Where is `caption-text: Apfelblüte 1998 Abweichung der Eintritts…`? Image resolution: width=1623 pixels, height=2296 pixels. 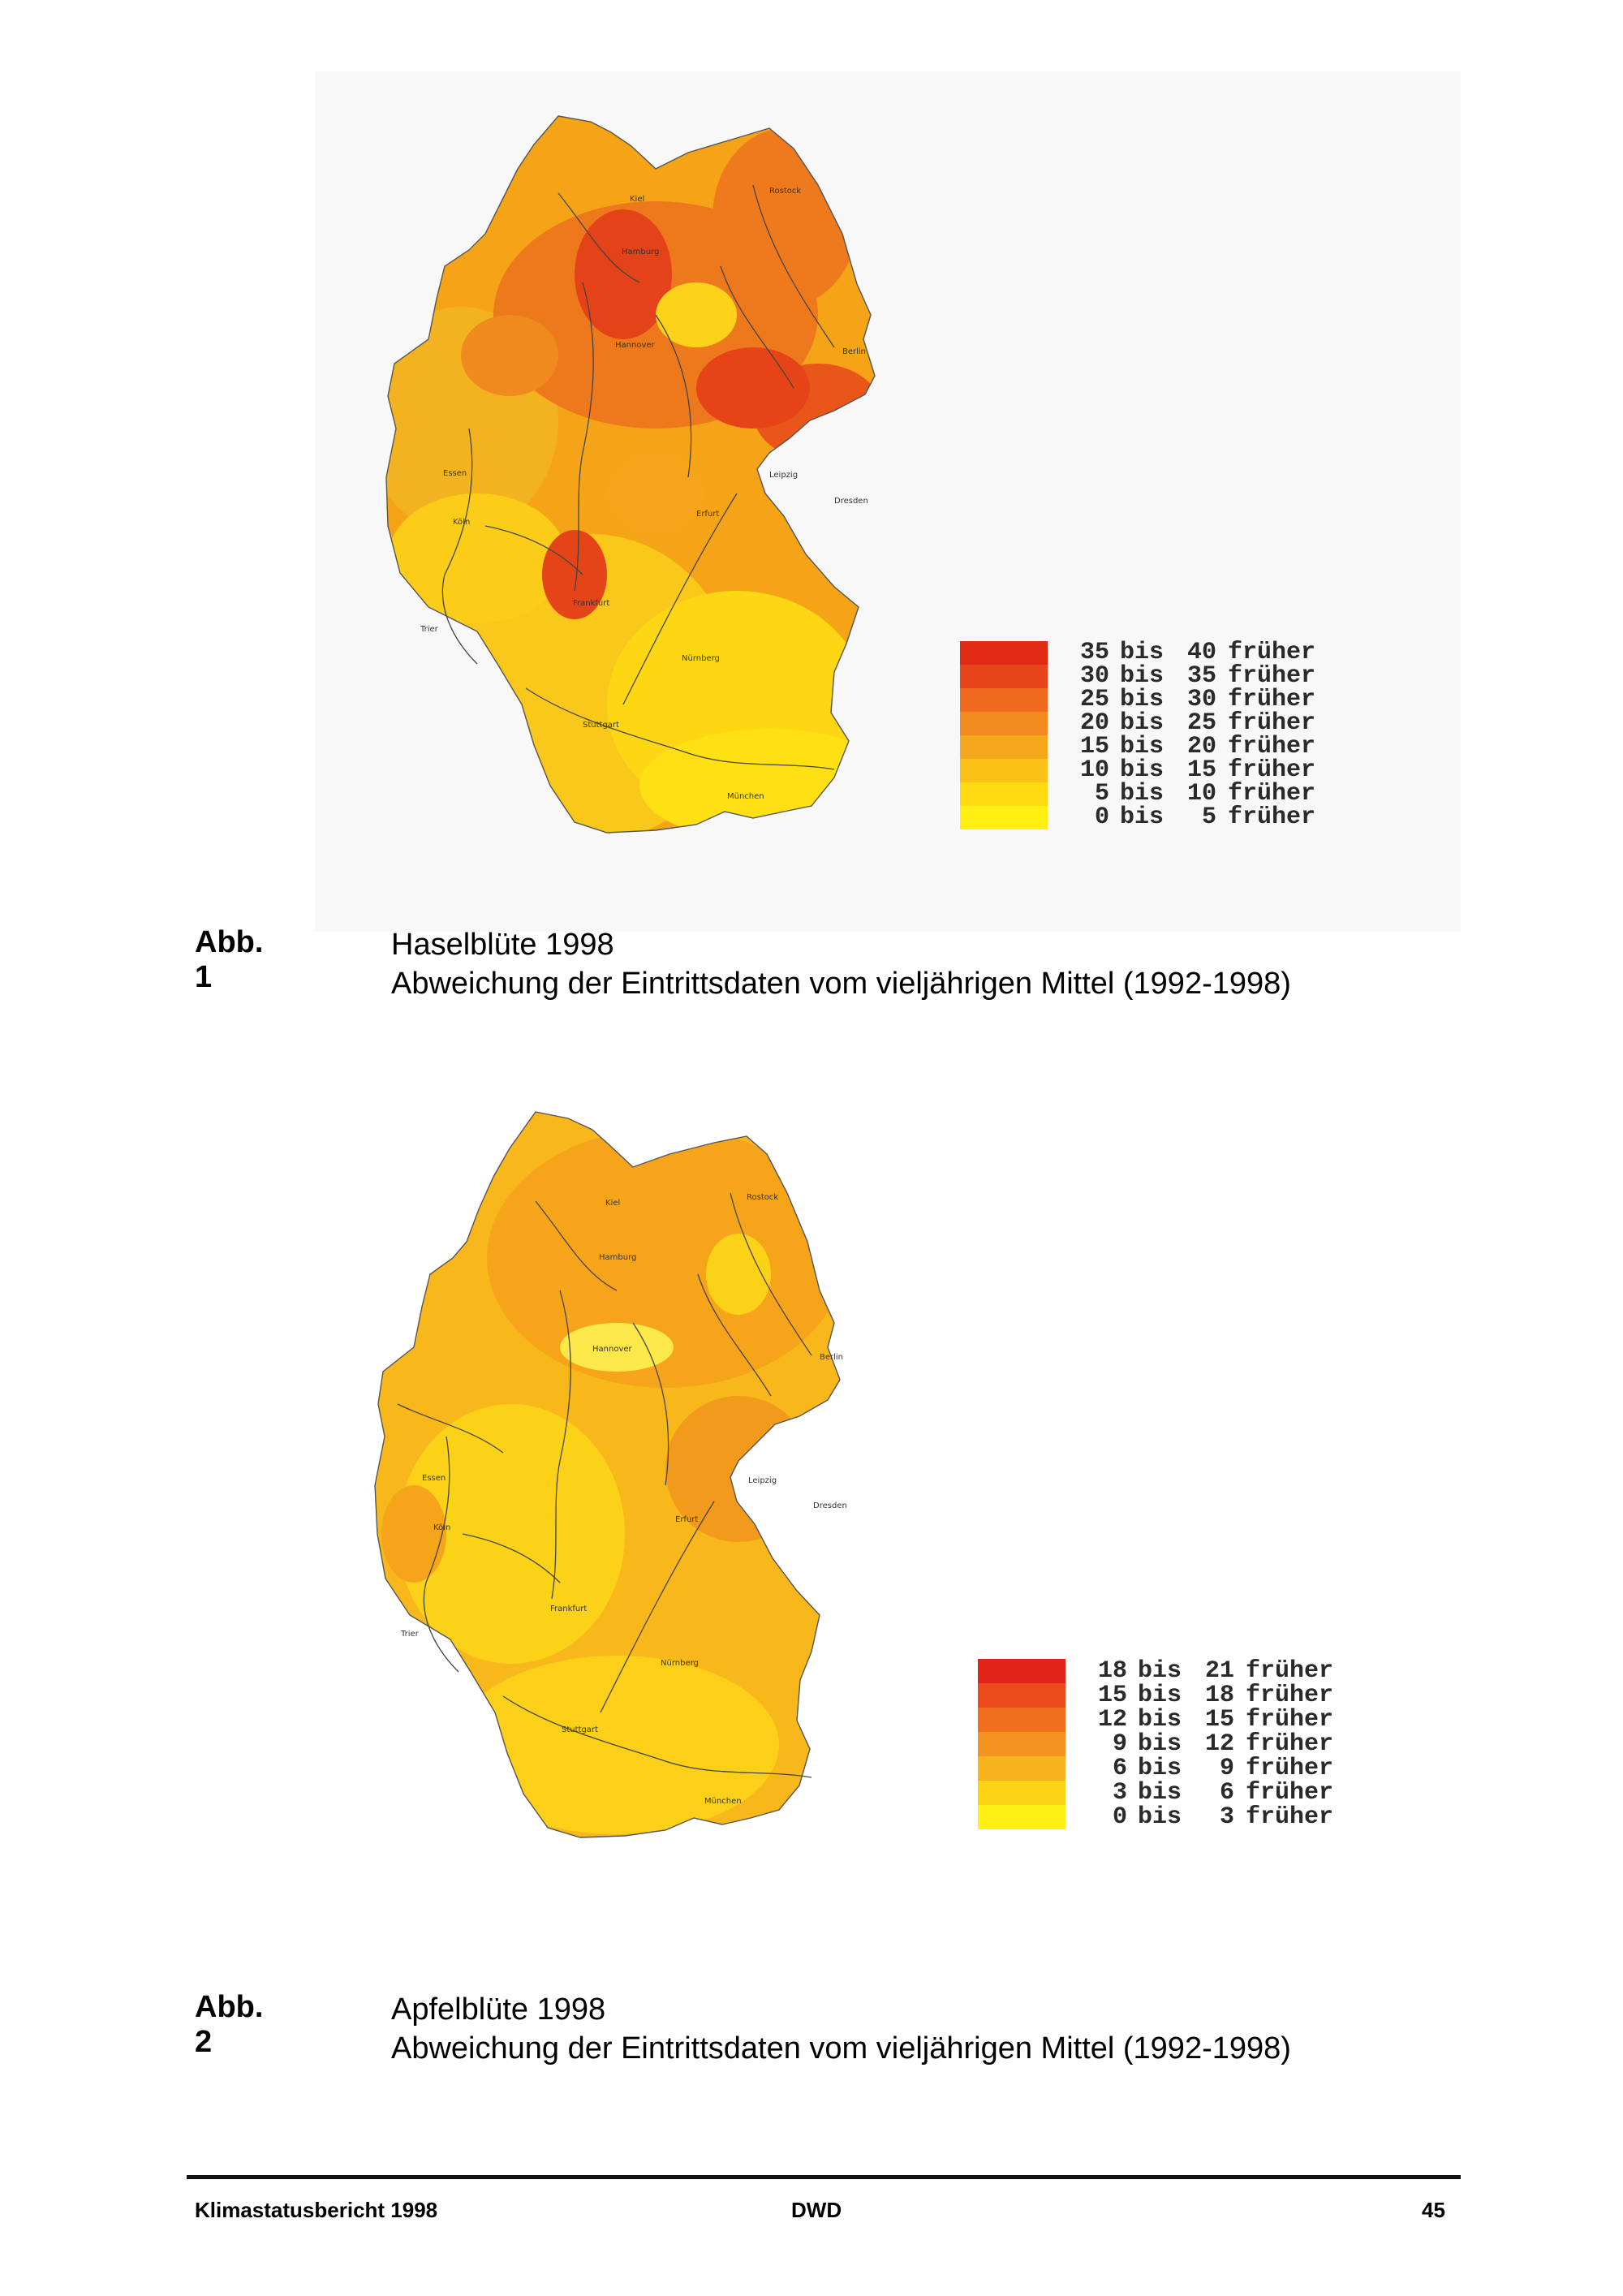
caption-text: Apfelblüte 1998 Abweichung der Eintritts… is located at coordinates (979, 2029).